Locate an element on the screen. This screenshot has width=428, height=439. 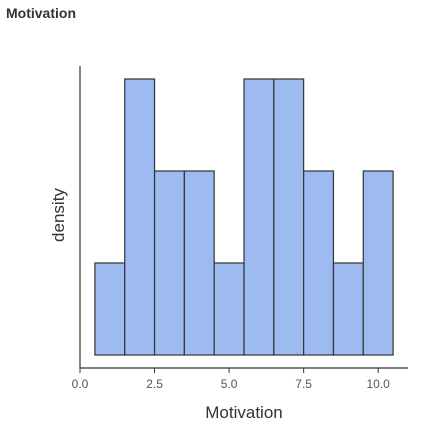
x-axis-ticks: 0.0 2.5 5.0 7.5 10.0 is located at coordinates (231, 379).